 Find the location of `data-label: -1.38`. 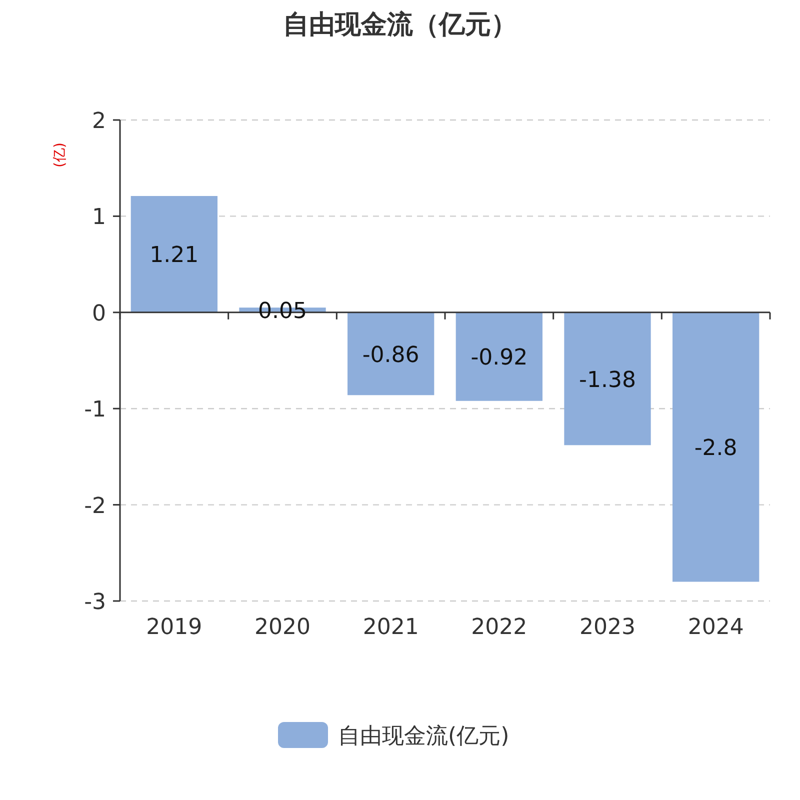

data-label: -1.38 is located at coordinates (607, 380).